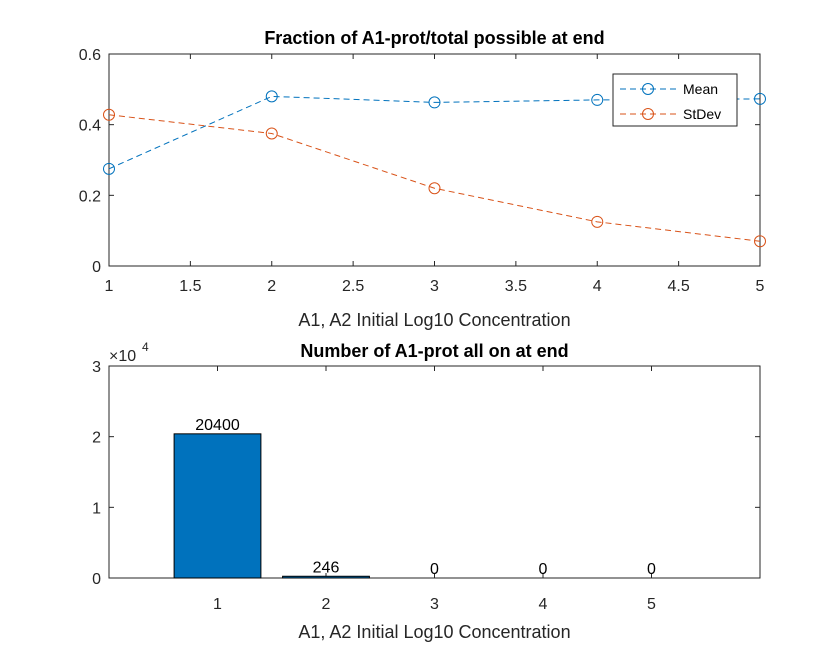 Image resolution: width=840 pixels, height=659 pixels. I want to click on series-line-mean, so click(434, 132).